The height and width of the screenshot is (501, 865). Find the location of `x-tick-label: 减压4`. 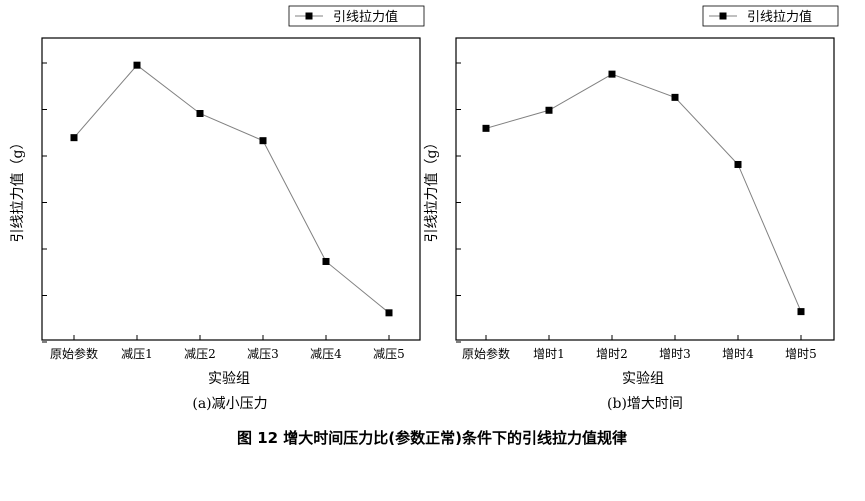

x-tick-label: 减压4 is located at coordinates (326, 354).